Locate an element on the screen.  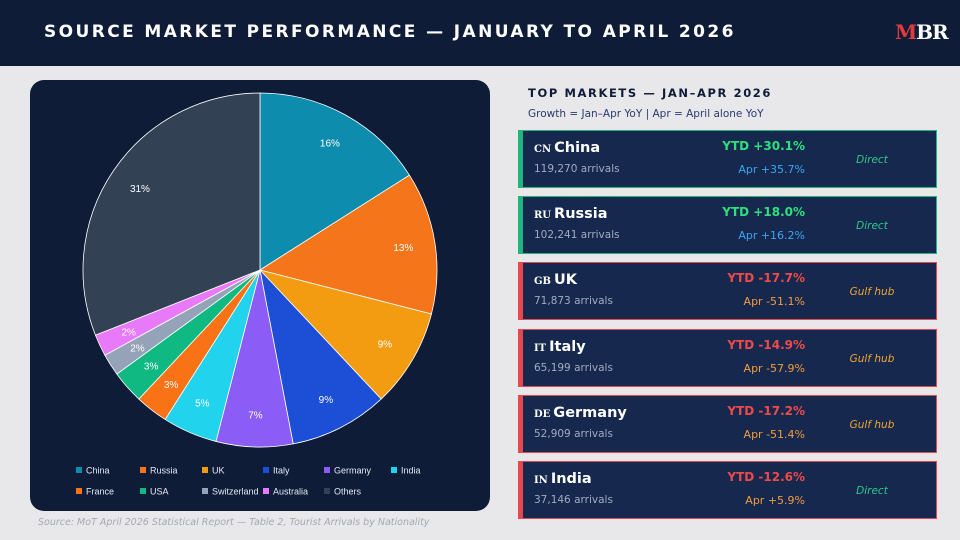
country-code: IN is located at coordinates (541, 480).